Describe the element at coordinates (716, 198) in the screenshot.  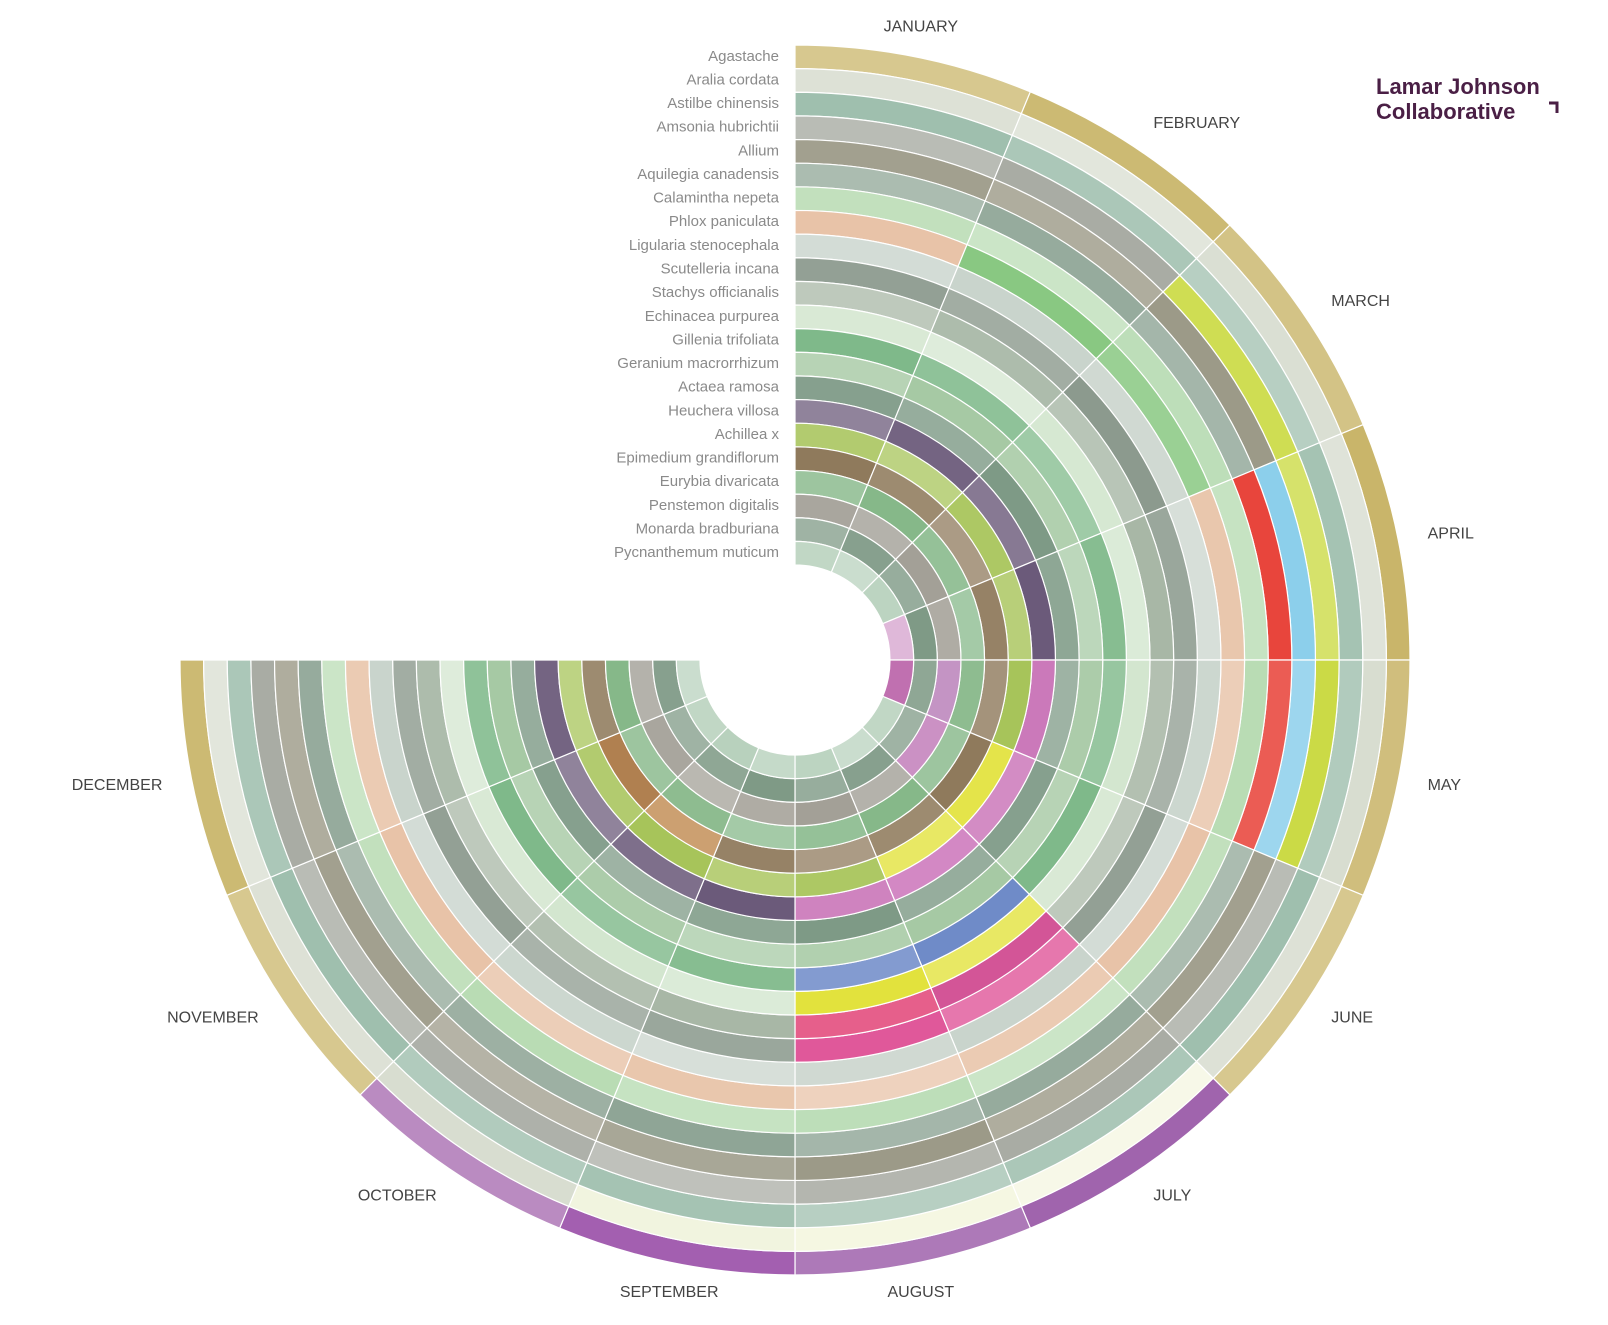
I see `plant-label: Calamintha nepeta` at that location.